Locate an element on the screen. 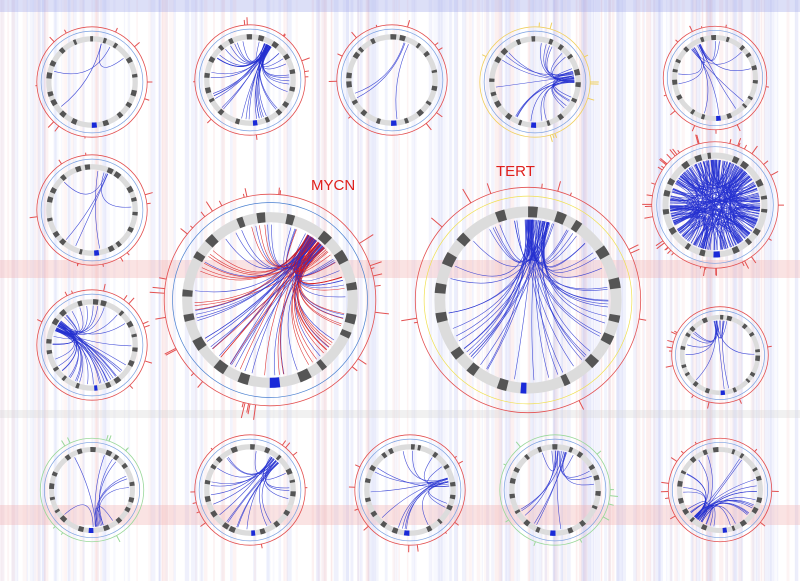  chromosome-ring is located at coordinates (410, 490).